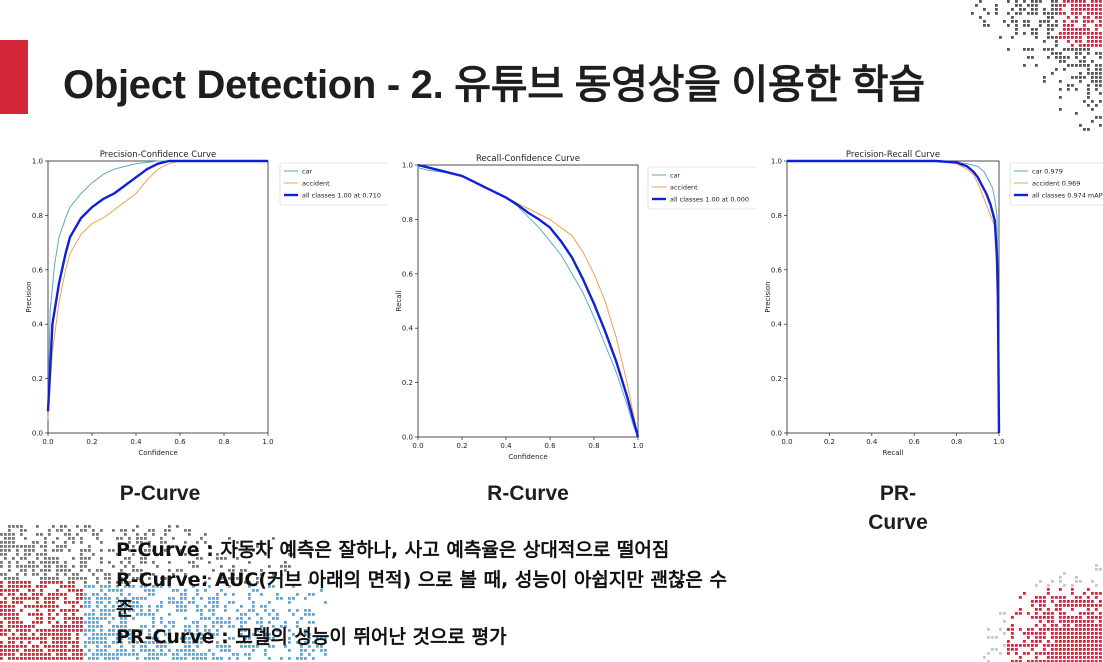  I want to click on y-tick-label: 1.0, so click(37, 162).